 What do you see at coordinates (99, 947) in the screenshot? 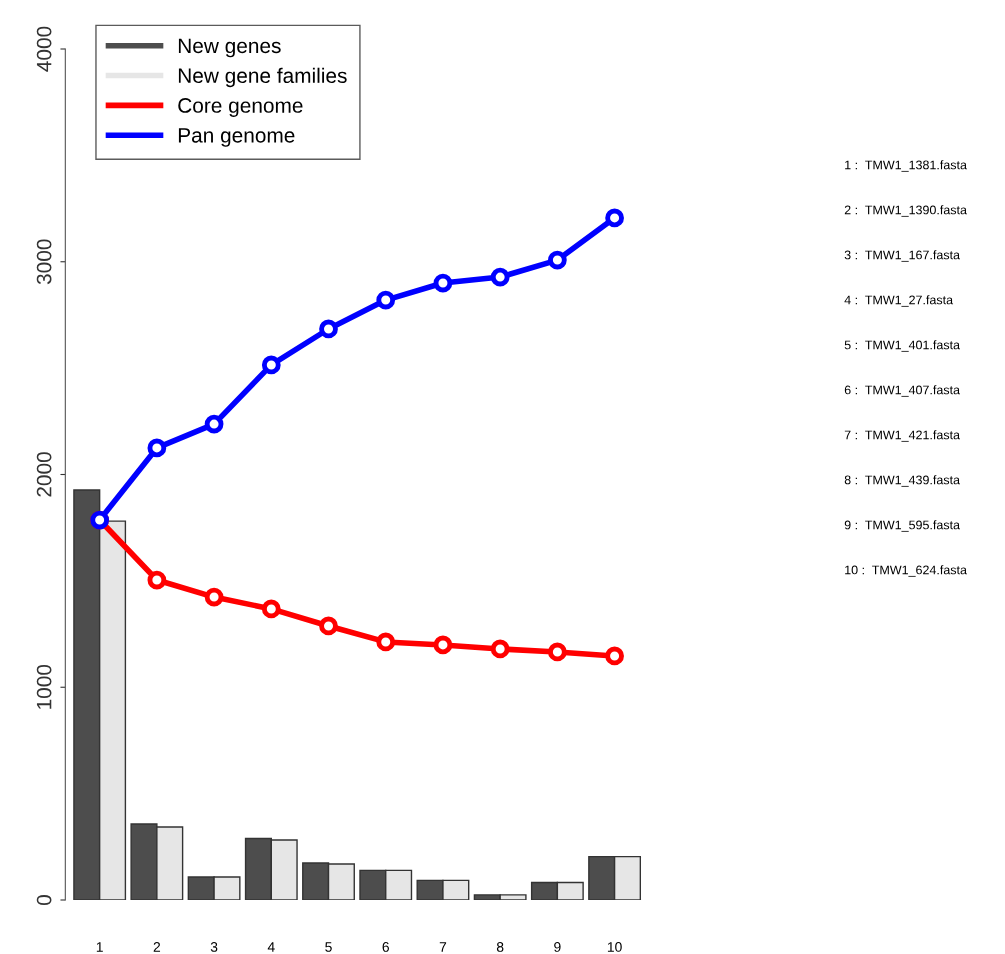
I see `x-tick-label: 1` at bounding box center [99, 947].